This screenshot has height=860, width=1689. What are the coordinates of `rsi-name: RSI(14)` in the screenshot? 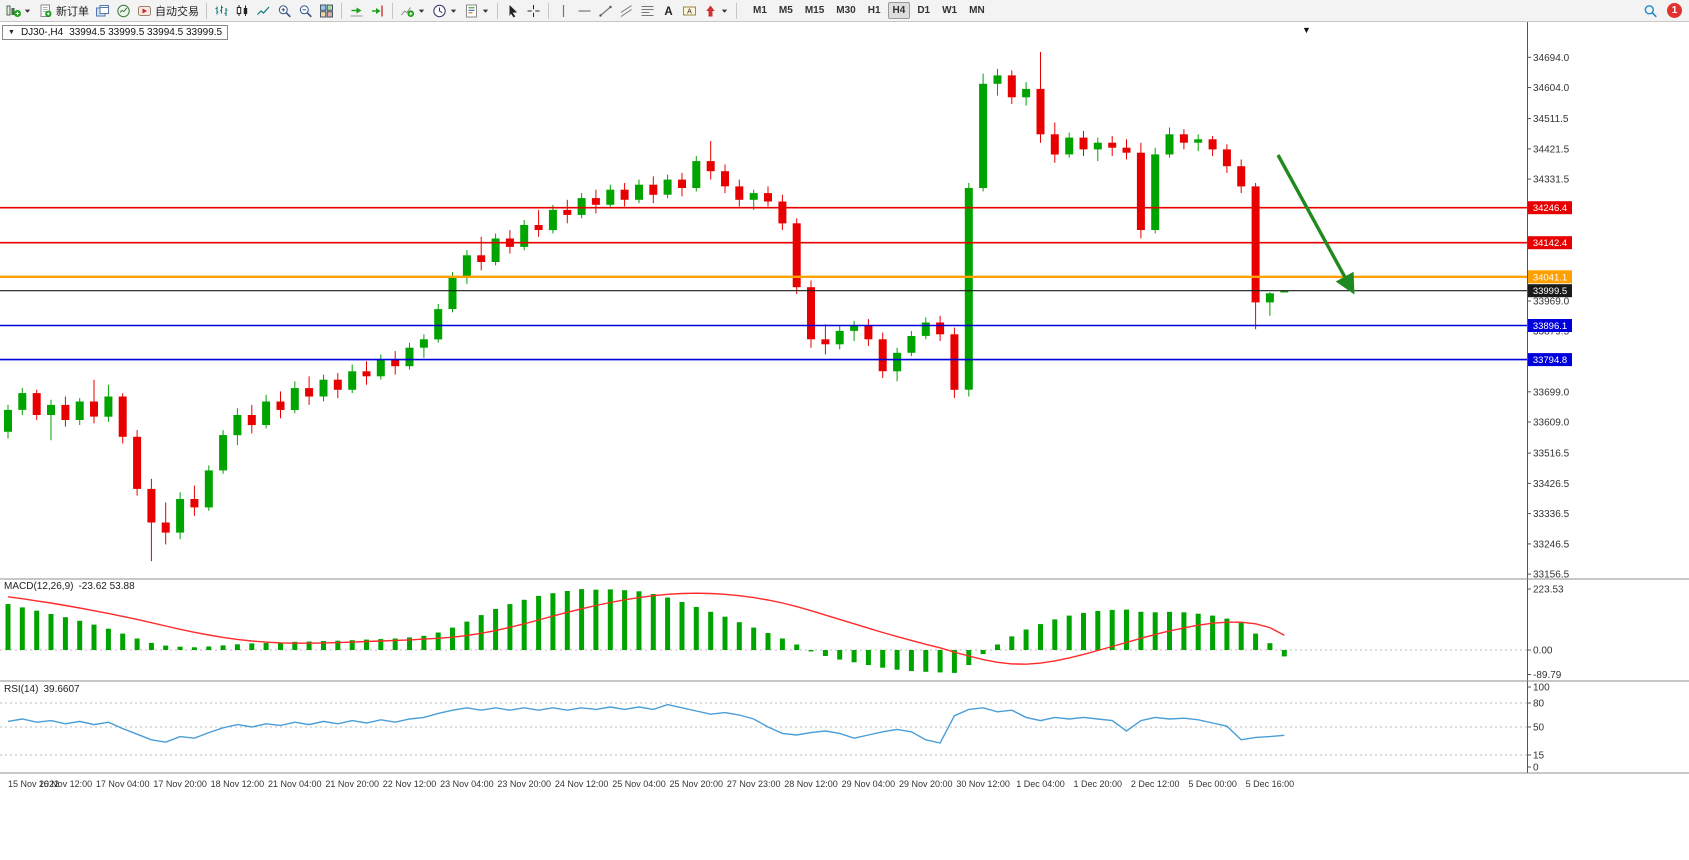 It's located at (21, 689).